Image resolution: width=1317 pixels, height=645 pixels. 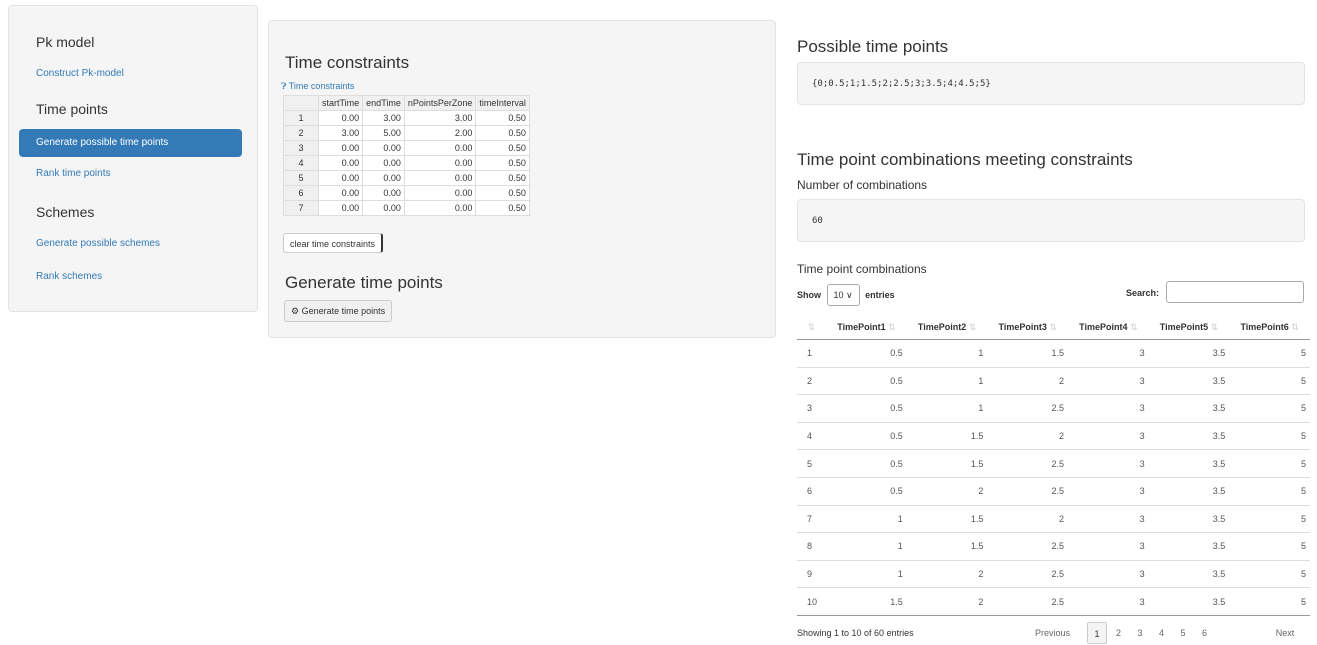 What do you see at coordinates (1269, 327) in the screenshot?
I see `column-header: TimePoint6` at bounding box center [1269, 327].